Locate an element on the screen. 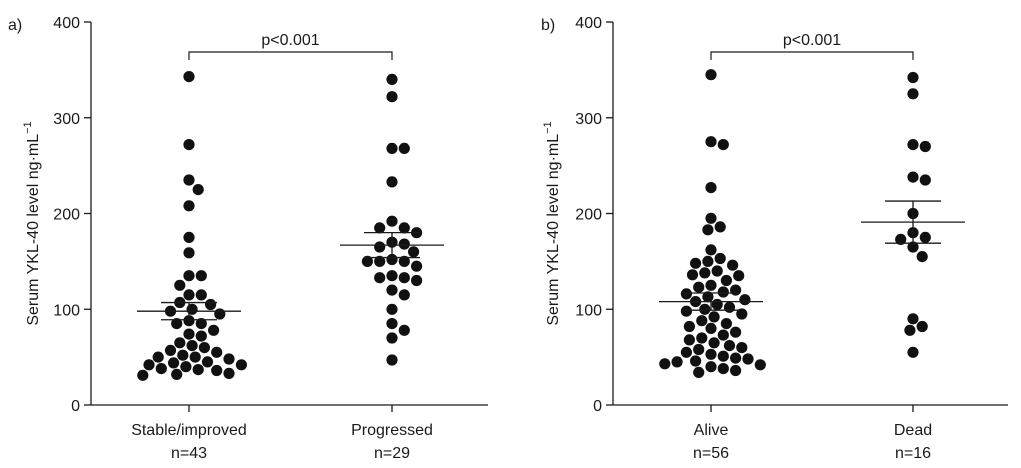  x-category-n-label: n=43 is located at coordinates (189, 453).